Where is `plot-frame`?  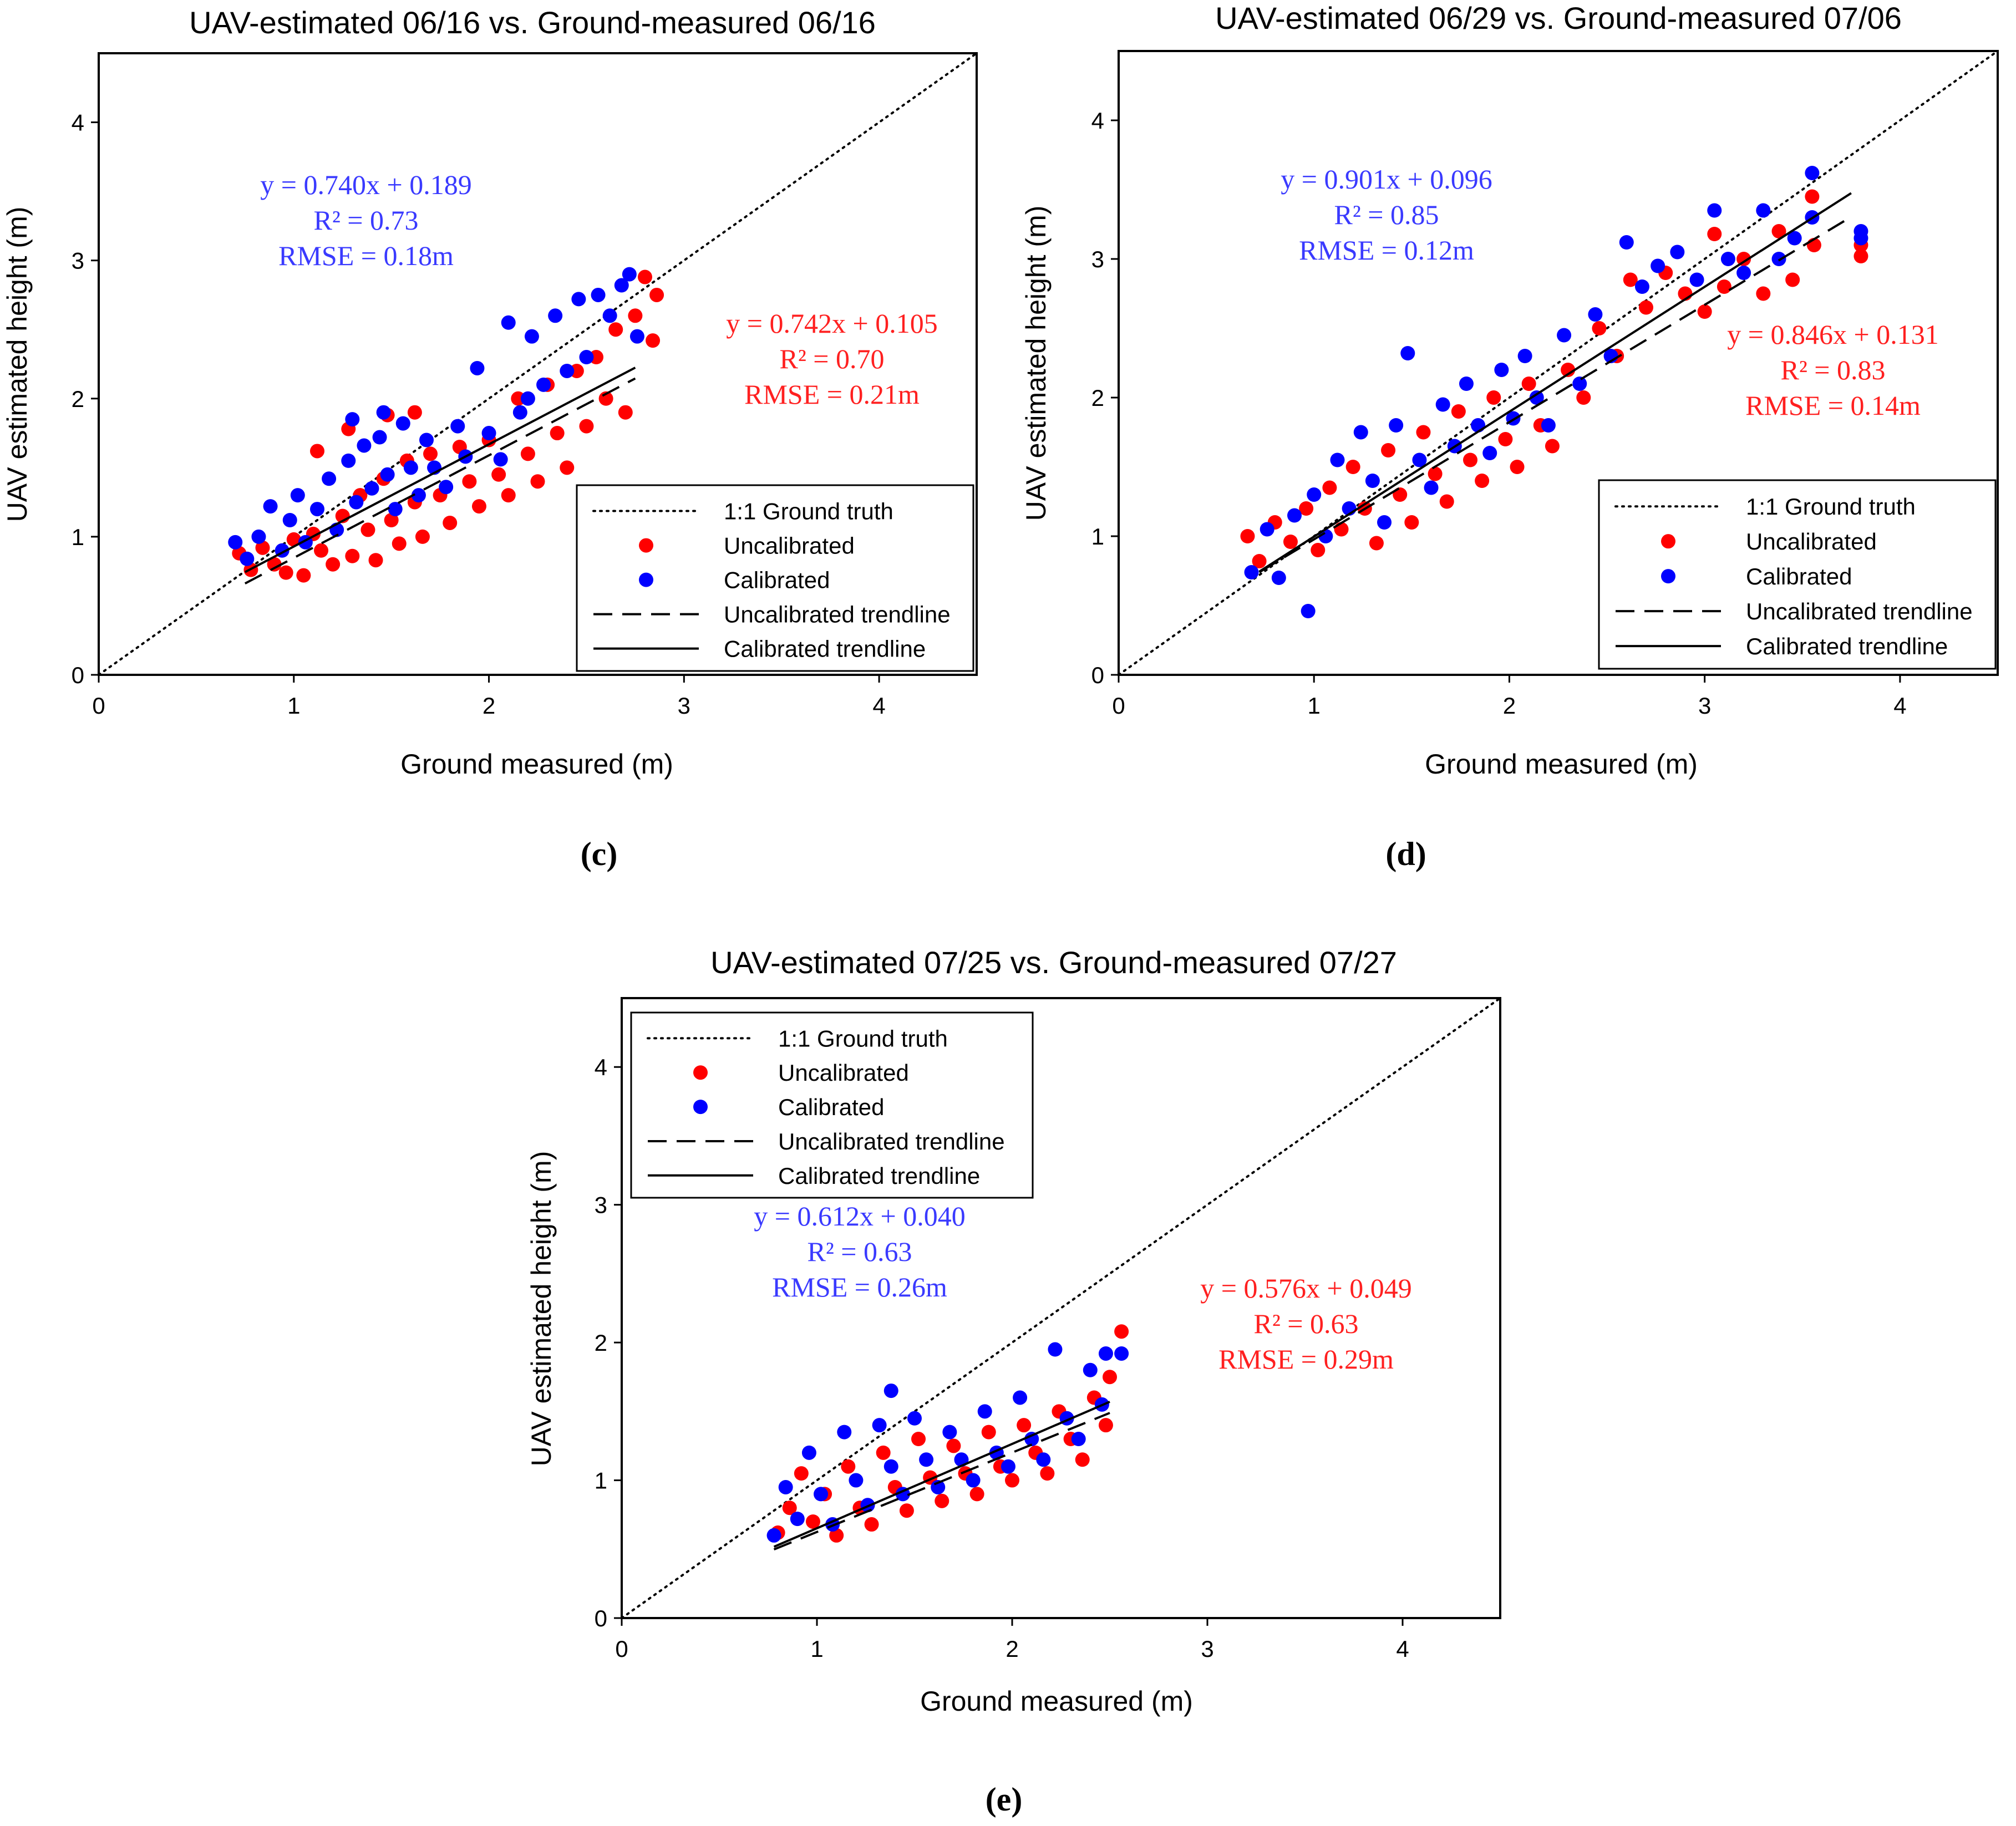 plot-frame is located at coordinates (1558, 363).